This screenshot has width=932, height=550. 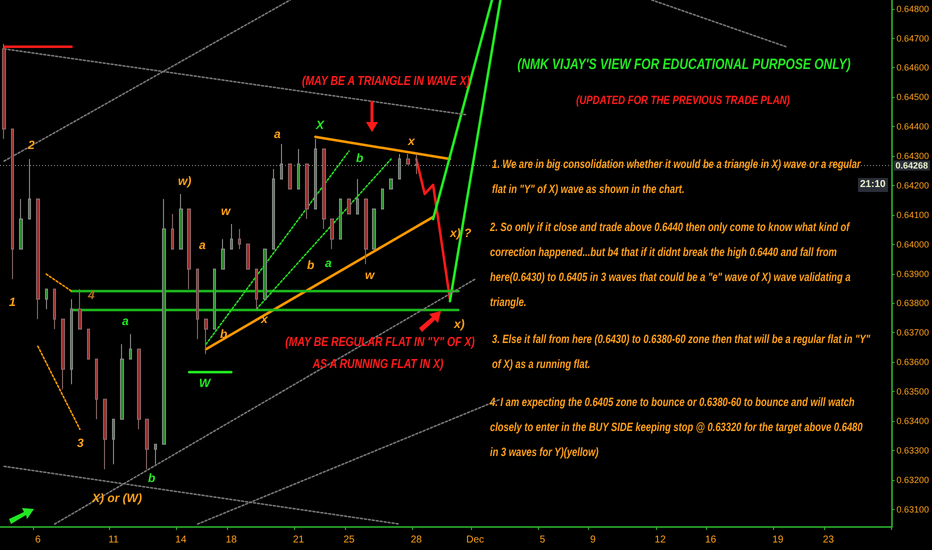 I want to click on annotation: AS A RUNNING FLAT IN X), so click(x=378, y=363).